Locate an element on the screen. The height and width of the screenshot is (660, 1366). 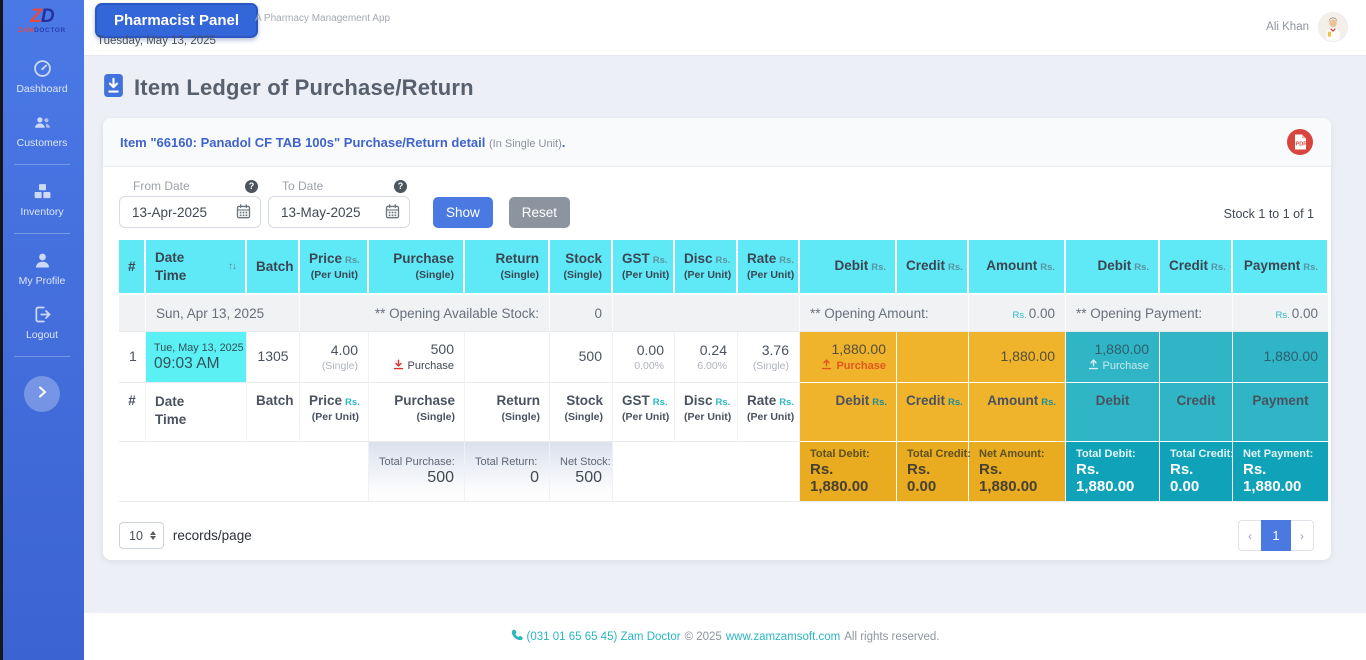
opening-amount-label: ** Opening Amount: is located at coordinates (884, 313).